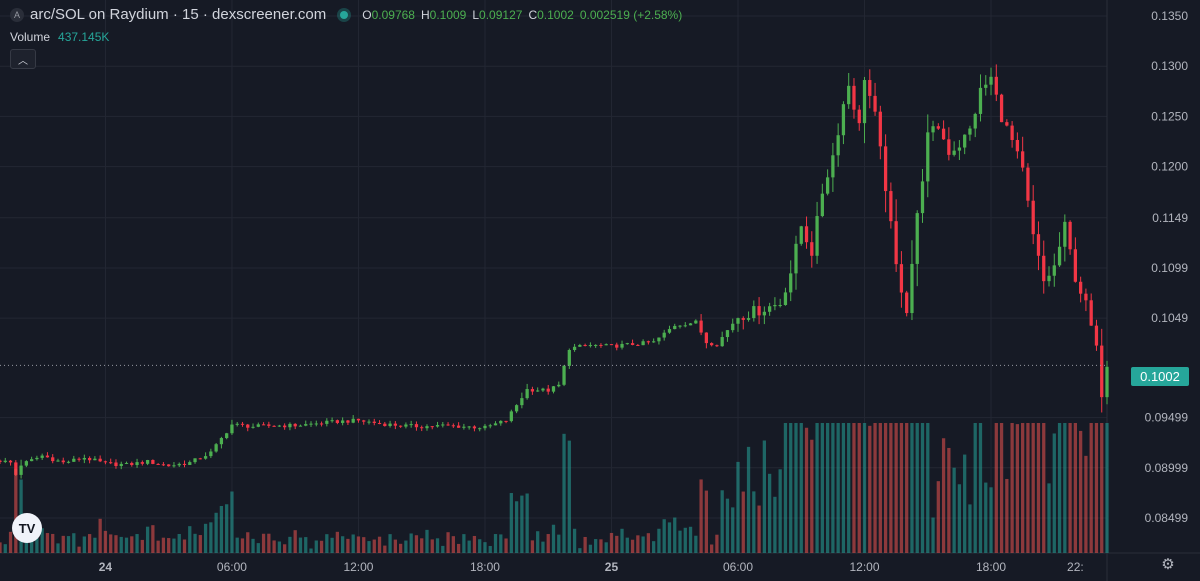 The width and height of the screenshot is (1200, 581). I want to click on y-tick-label: 0.1149, so click(1170, 218).